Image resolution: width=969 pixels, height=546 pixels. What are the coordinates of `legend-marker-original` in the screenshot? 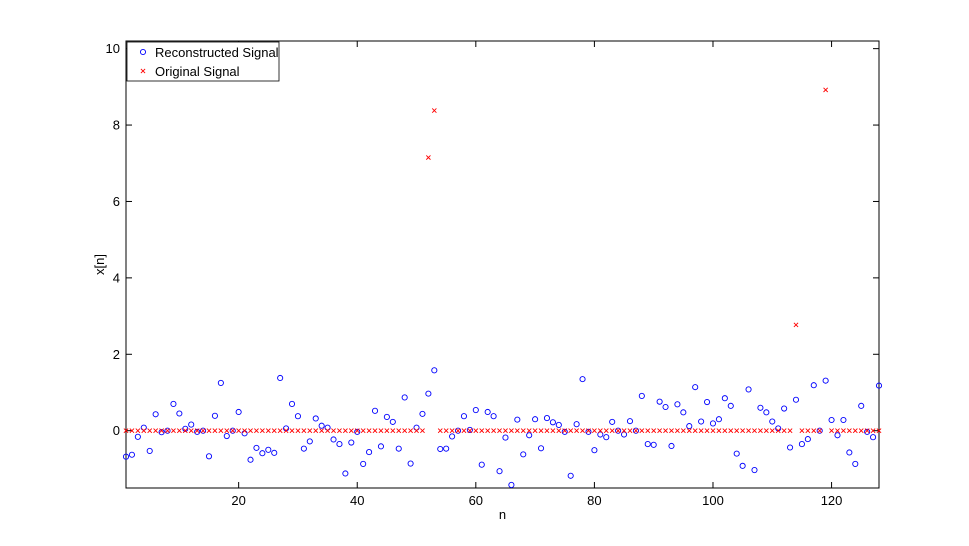 It's located at (143, 71).